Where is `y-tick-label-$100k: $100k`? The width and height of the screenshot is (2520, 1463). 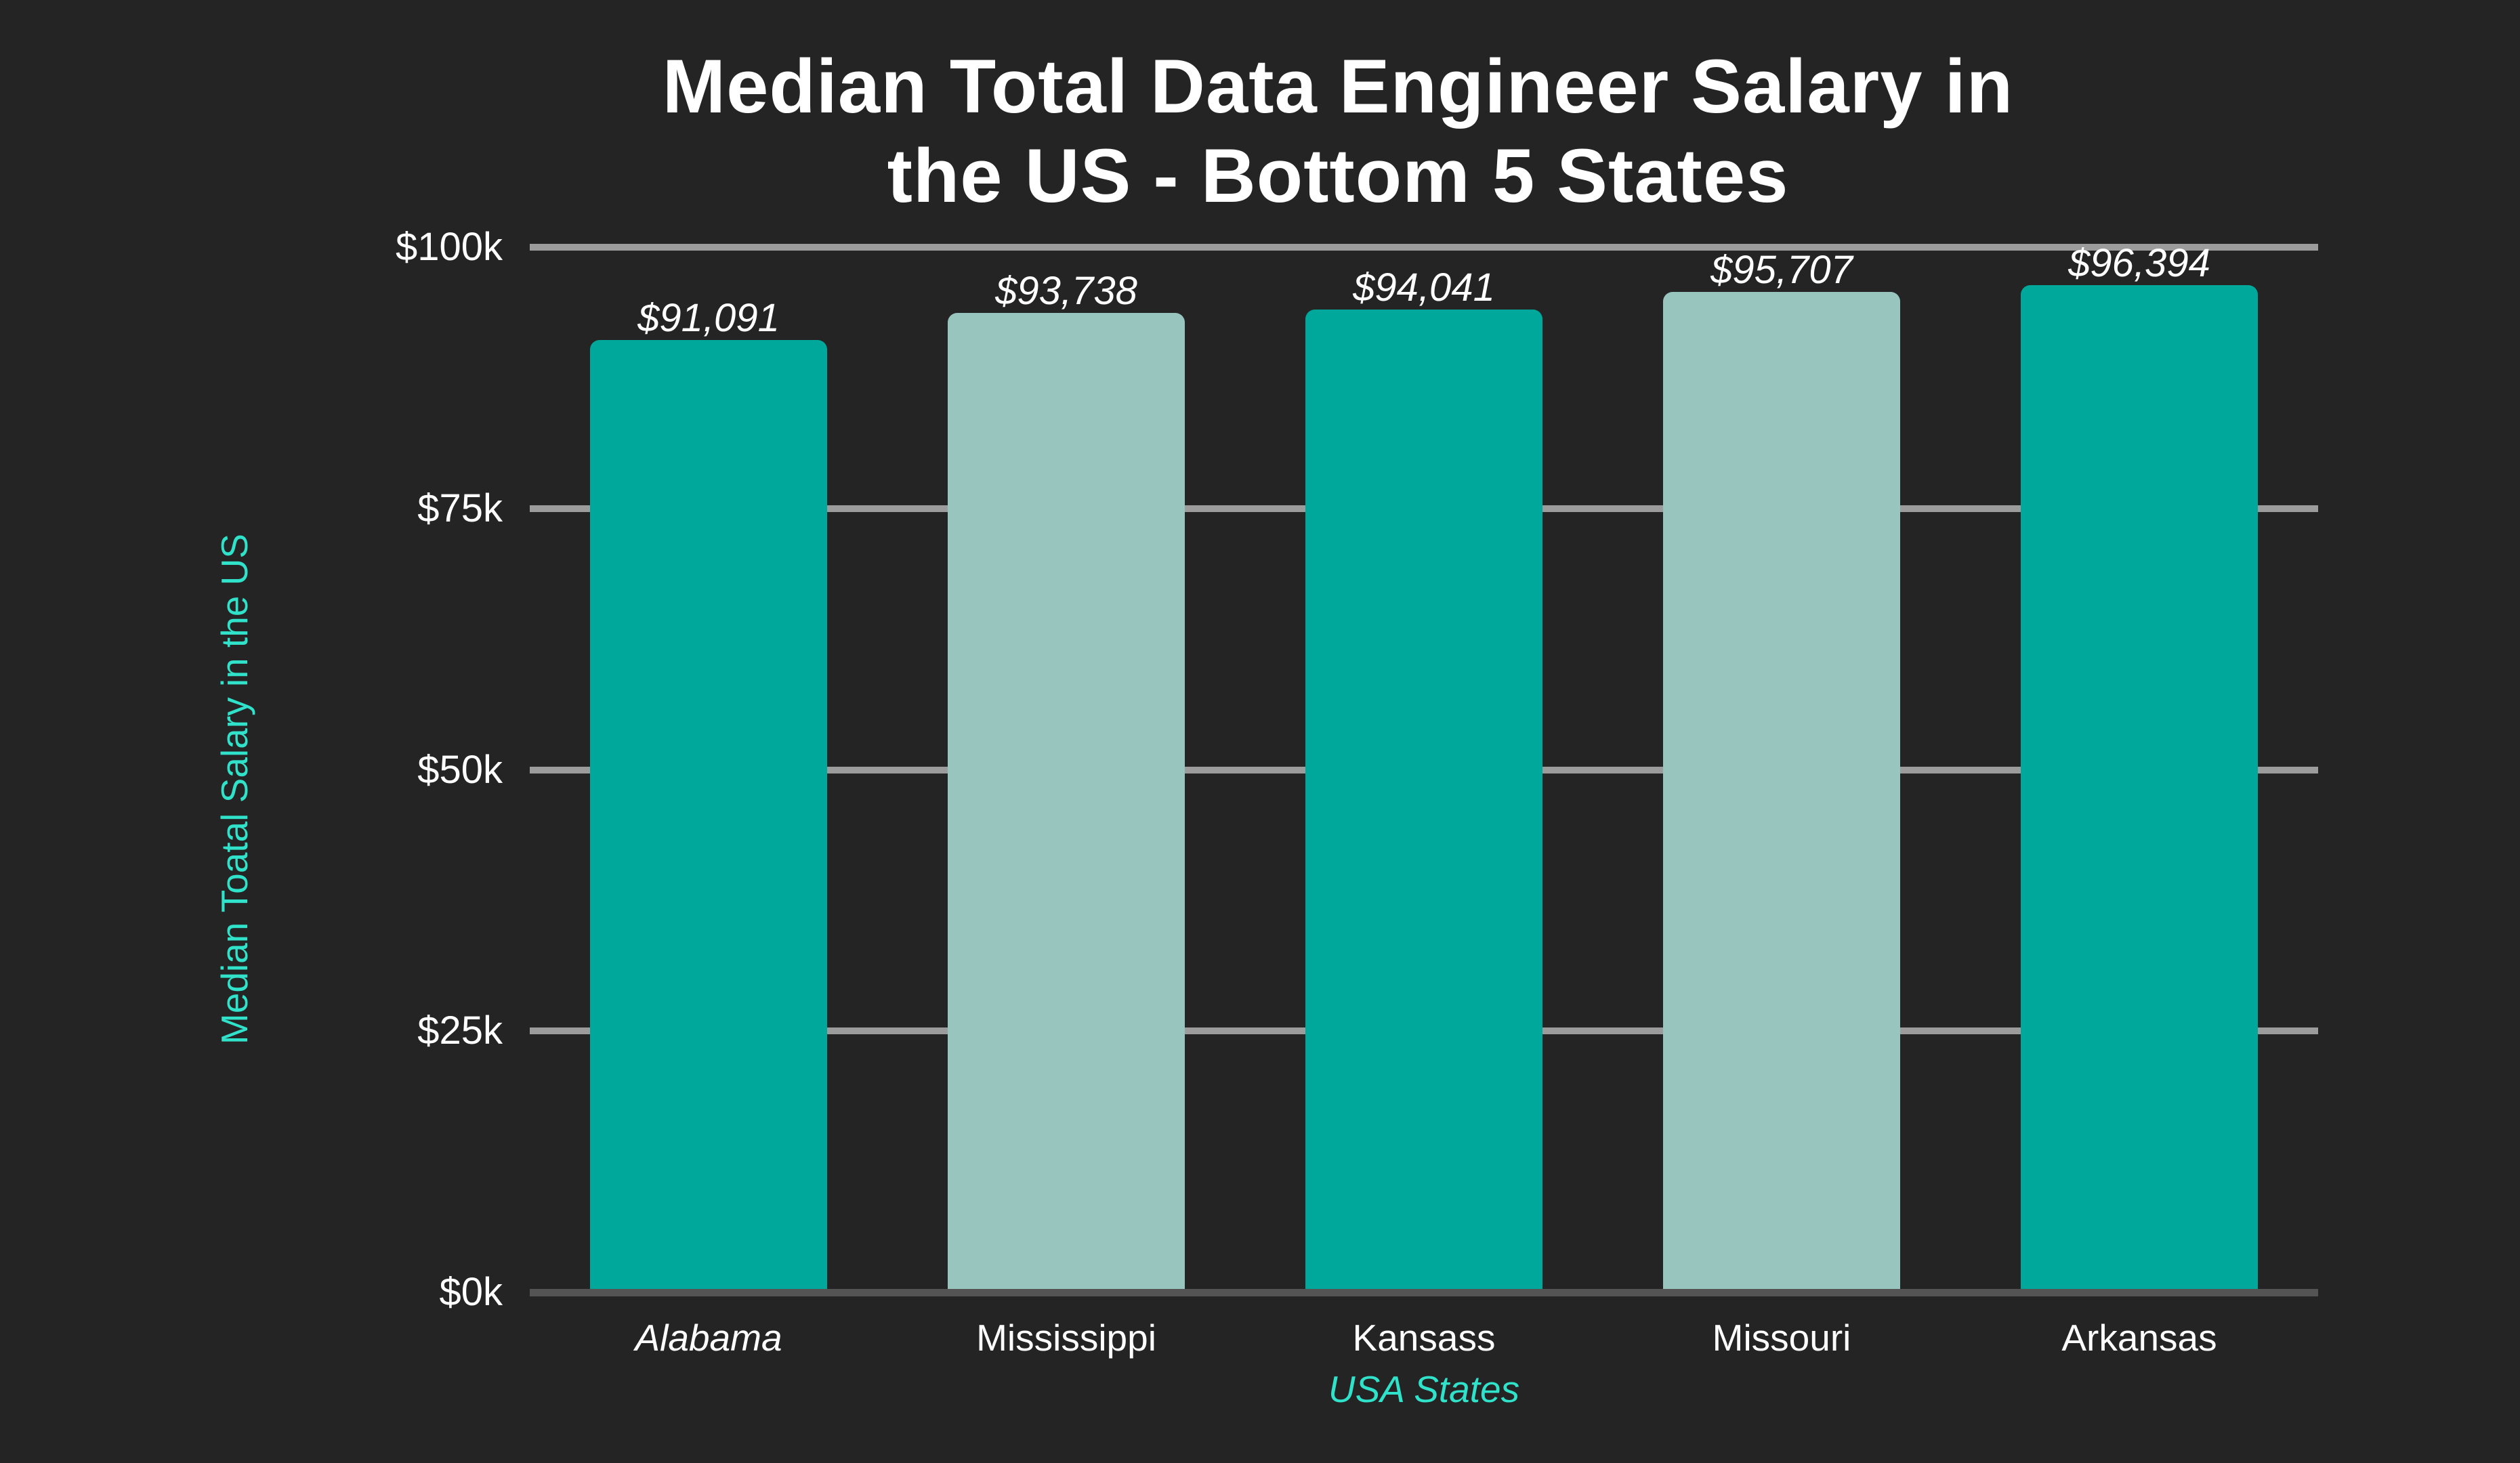
y-tick-label-$100k: $100k is located at coordinates (449, 247).